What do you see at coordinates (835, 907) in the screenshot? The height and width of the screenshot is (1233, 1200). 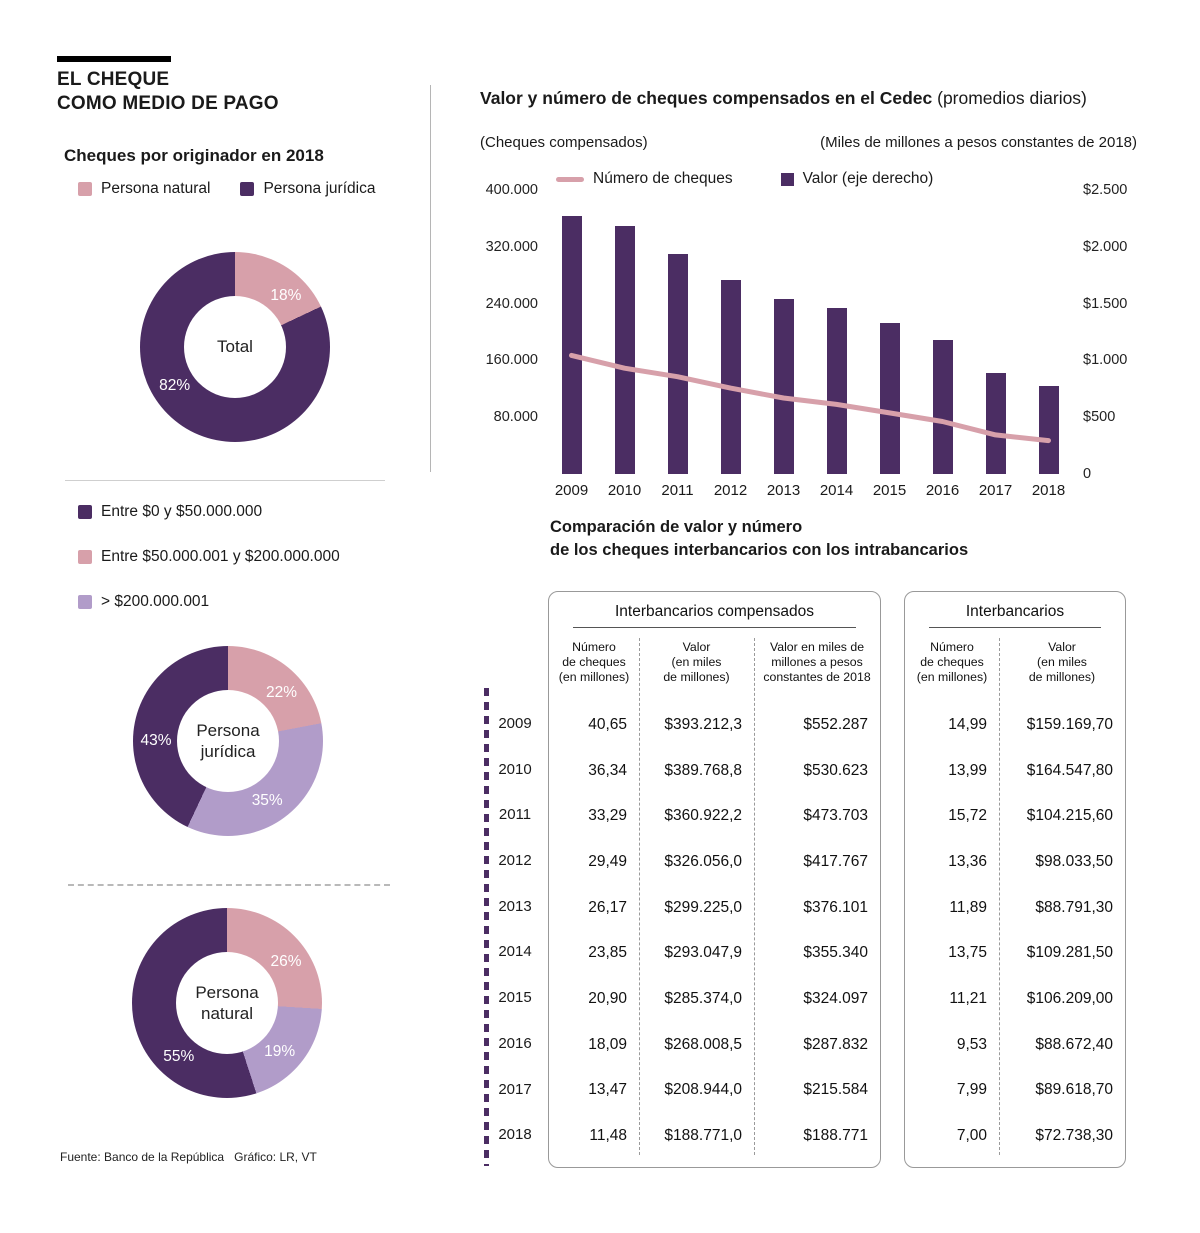 I see `table-cell: $376.101` at bounding box center [835, 907].